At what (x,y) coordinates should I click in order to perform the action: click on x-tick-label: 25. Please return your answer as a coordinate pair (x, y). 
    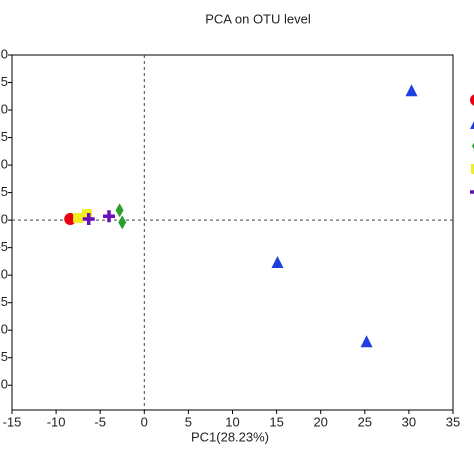
    Looking at the image, I should click on (365, 421).